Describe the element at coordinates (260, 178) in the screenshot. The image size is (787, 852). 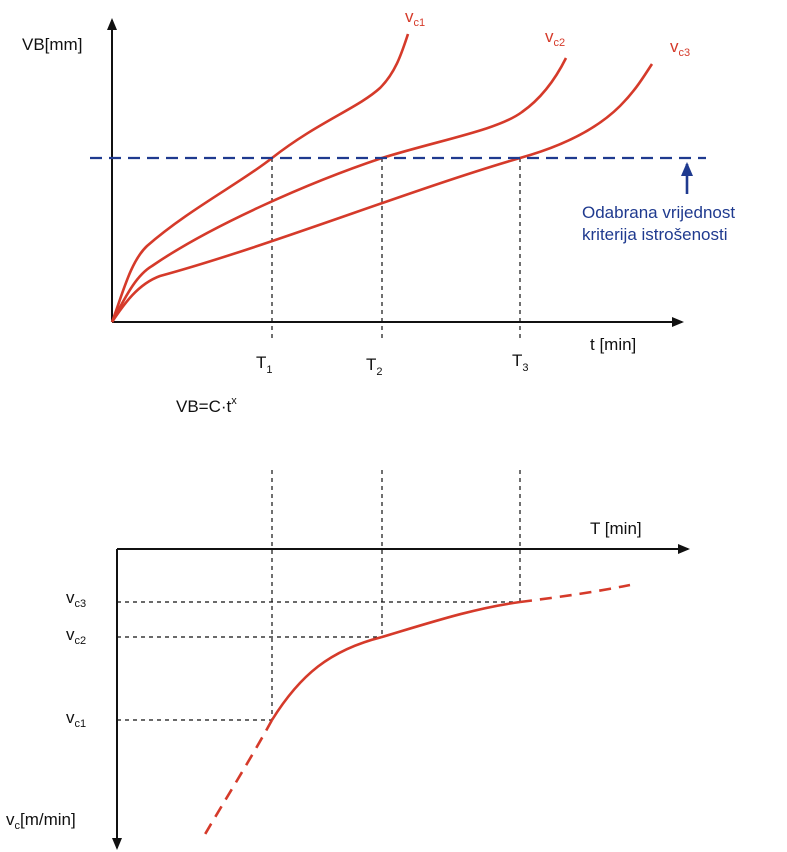
I see `wear-curve-vc1` at that location.